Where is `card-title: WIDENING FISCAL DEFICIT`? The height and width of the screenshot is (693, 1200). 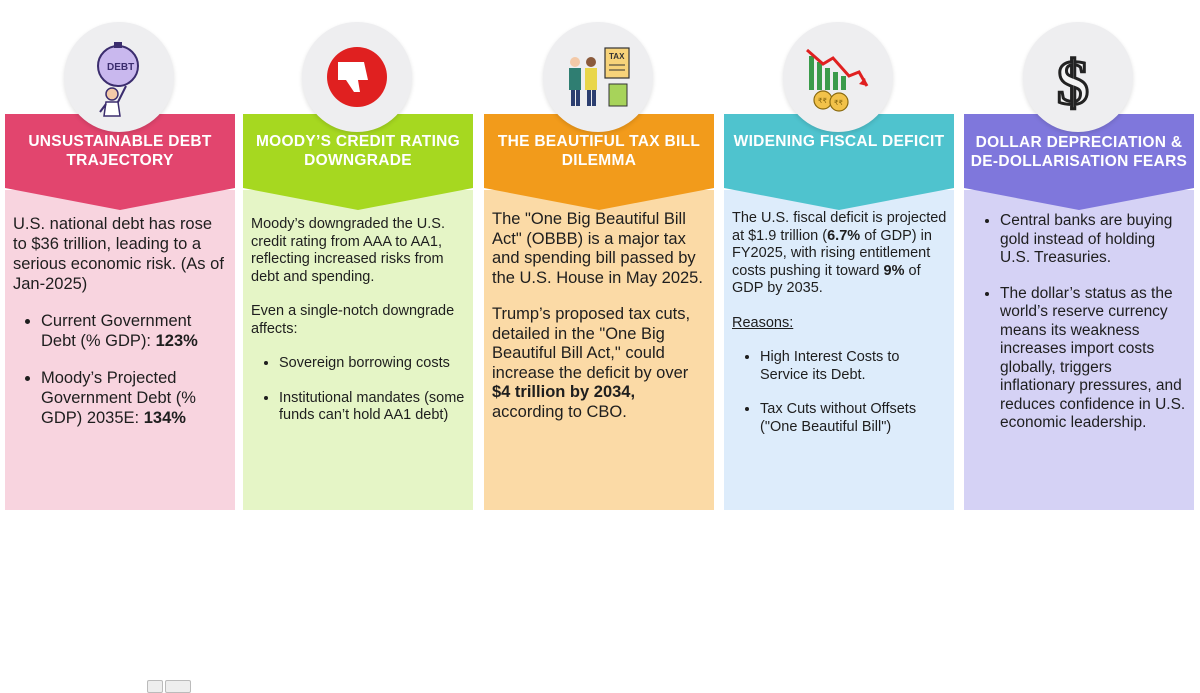
card-title: WIDENING FISCAL DEFICIT is located at coordinates (839, 141).